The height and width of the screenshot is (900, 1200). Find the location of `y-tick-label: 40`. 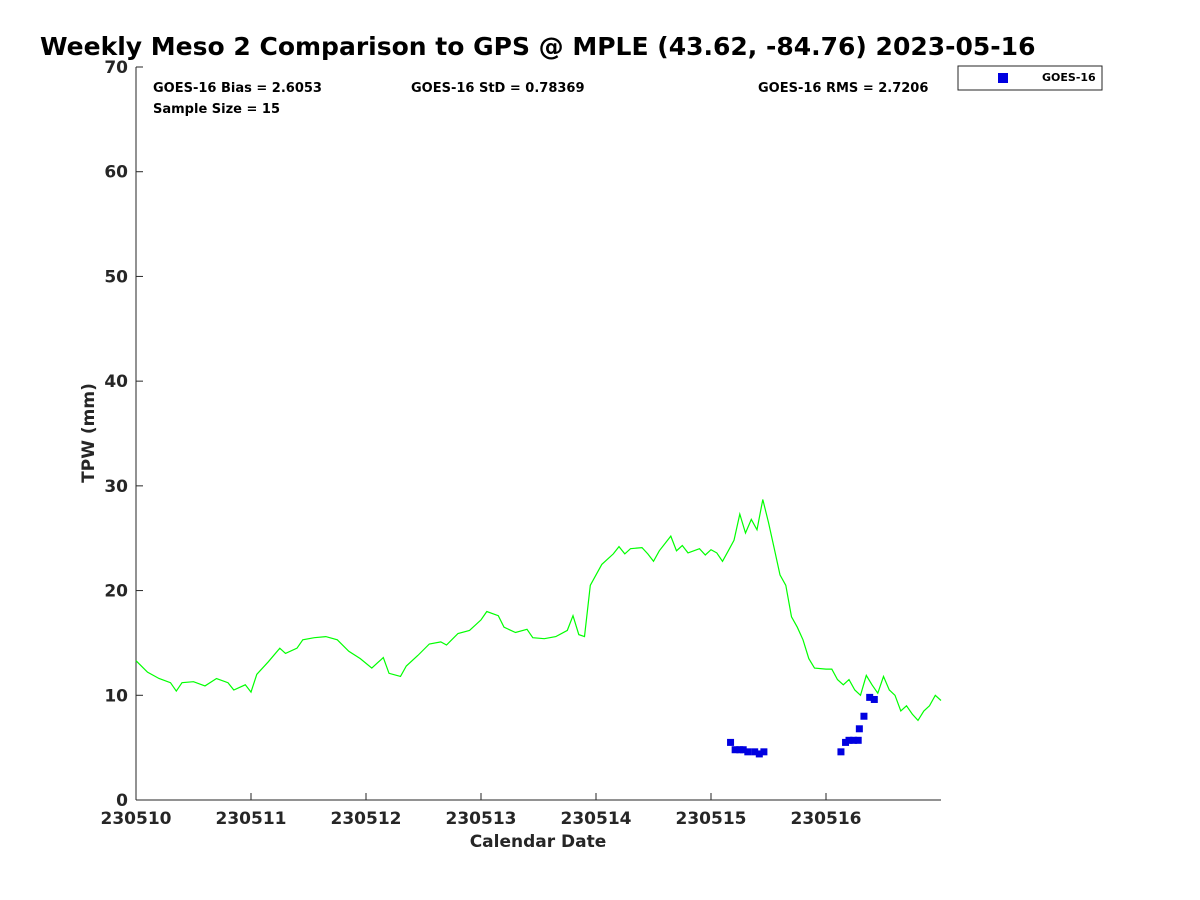

y-tick-label: 40 is located at coordinates (116, 382).